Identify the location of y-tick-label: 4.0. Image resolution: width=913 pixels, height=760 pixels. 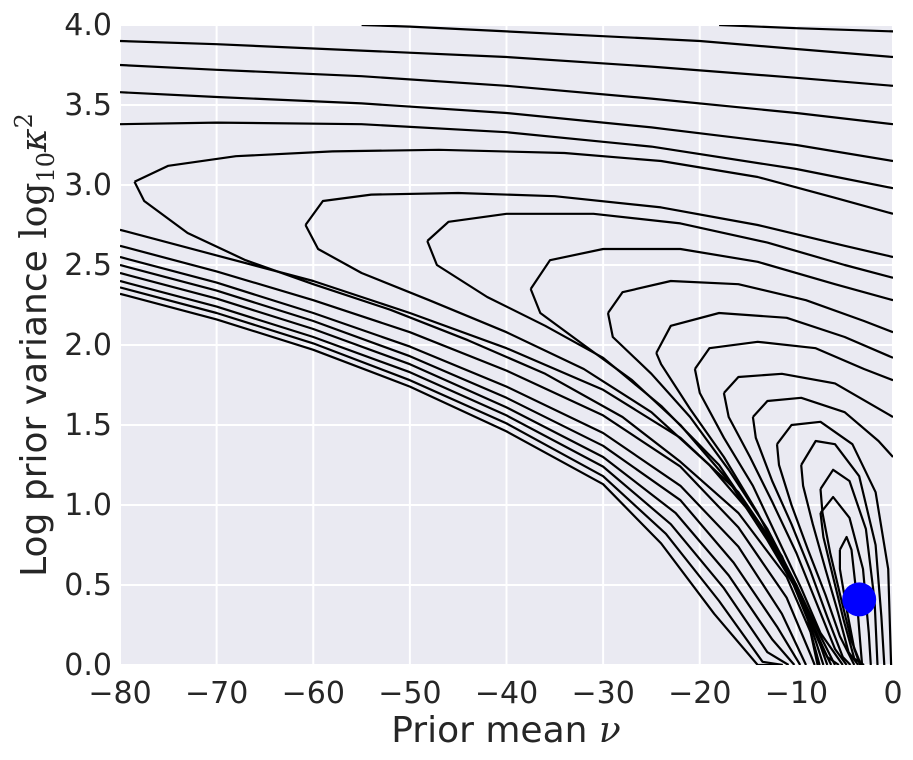
(88, 25).